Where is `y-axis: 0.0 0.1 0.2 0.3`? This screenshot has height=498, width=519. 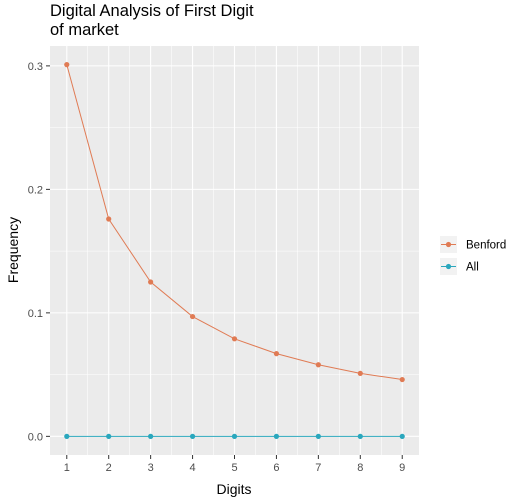
y-axis: 0.0 0.1 0.2 0.3 is located at coordinates (39, 252).